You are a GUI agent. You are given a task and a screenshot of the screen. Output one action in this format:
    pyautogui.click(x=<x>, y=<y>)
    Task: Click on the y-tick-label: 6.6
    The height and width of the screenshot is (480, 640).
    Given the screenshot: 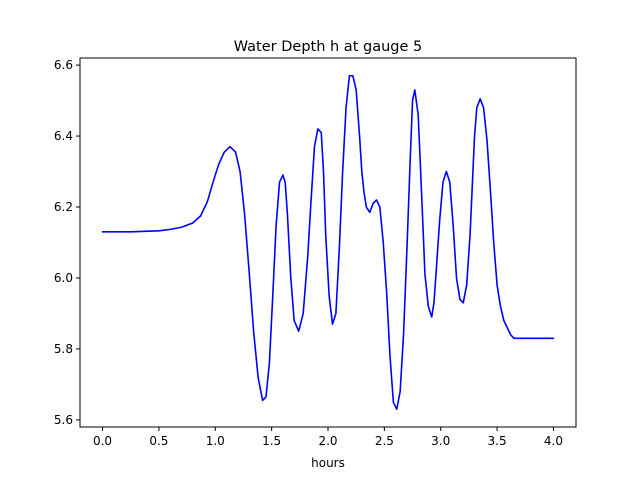 What is the action you would take?
    pyautogui.click(x=63, y=65)
    